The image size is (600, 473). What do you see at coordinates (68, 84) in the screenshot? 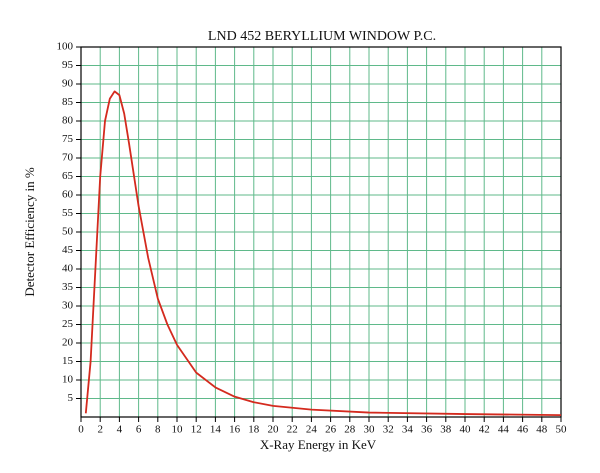
I see `y-tick-label: 90` at bounding box center [68, 84].